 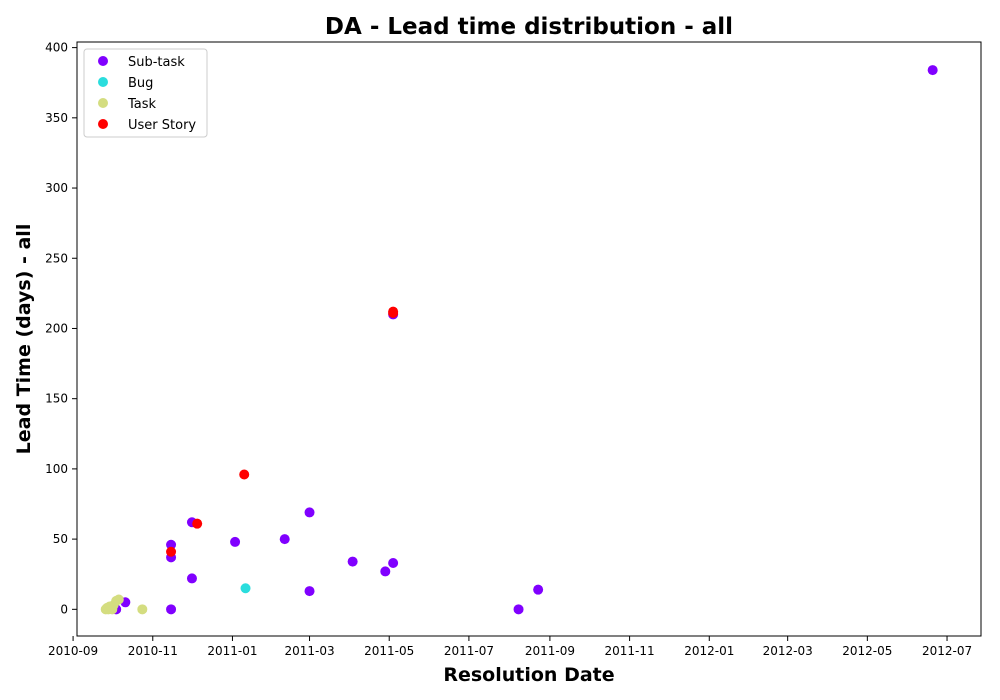 I want to click on x-tick-label: 2010-09, so click(x=73, y=651).